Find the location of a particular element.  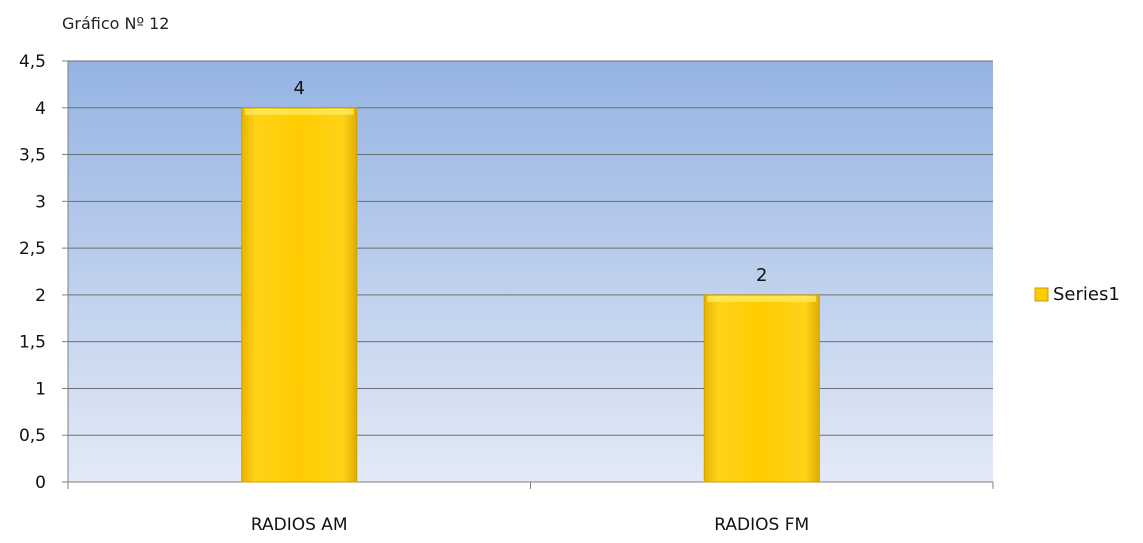

x-tick-label: RADIOS FM is located at coordinates (761, 525).